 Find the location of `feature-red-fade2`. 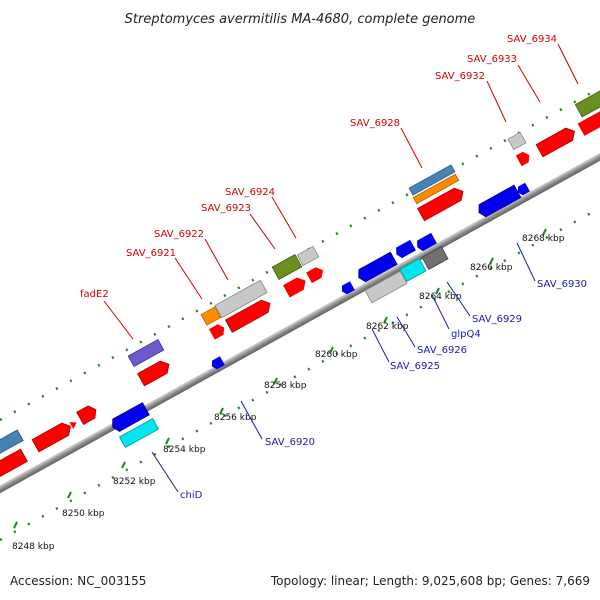

feature-red-fade2 is located at coordinates (155, 372).